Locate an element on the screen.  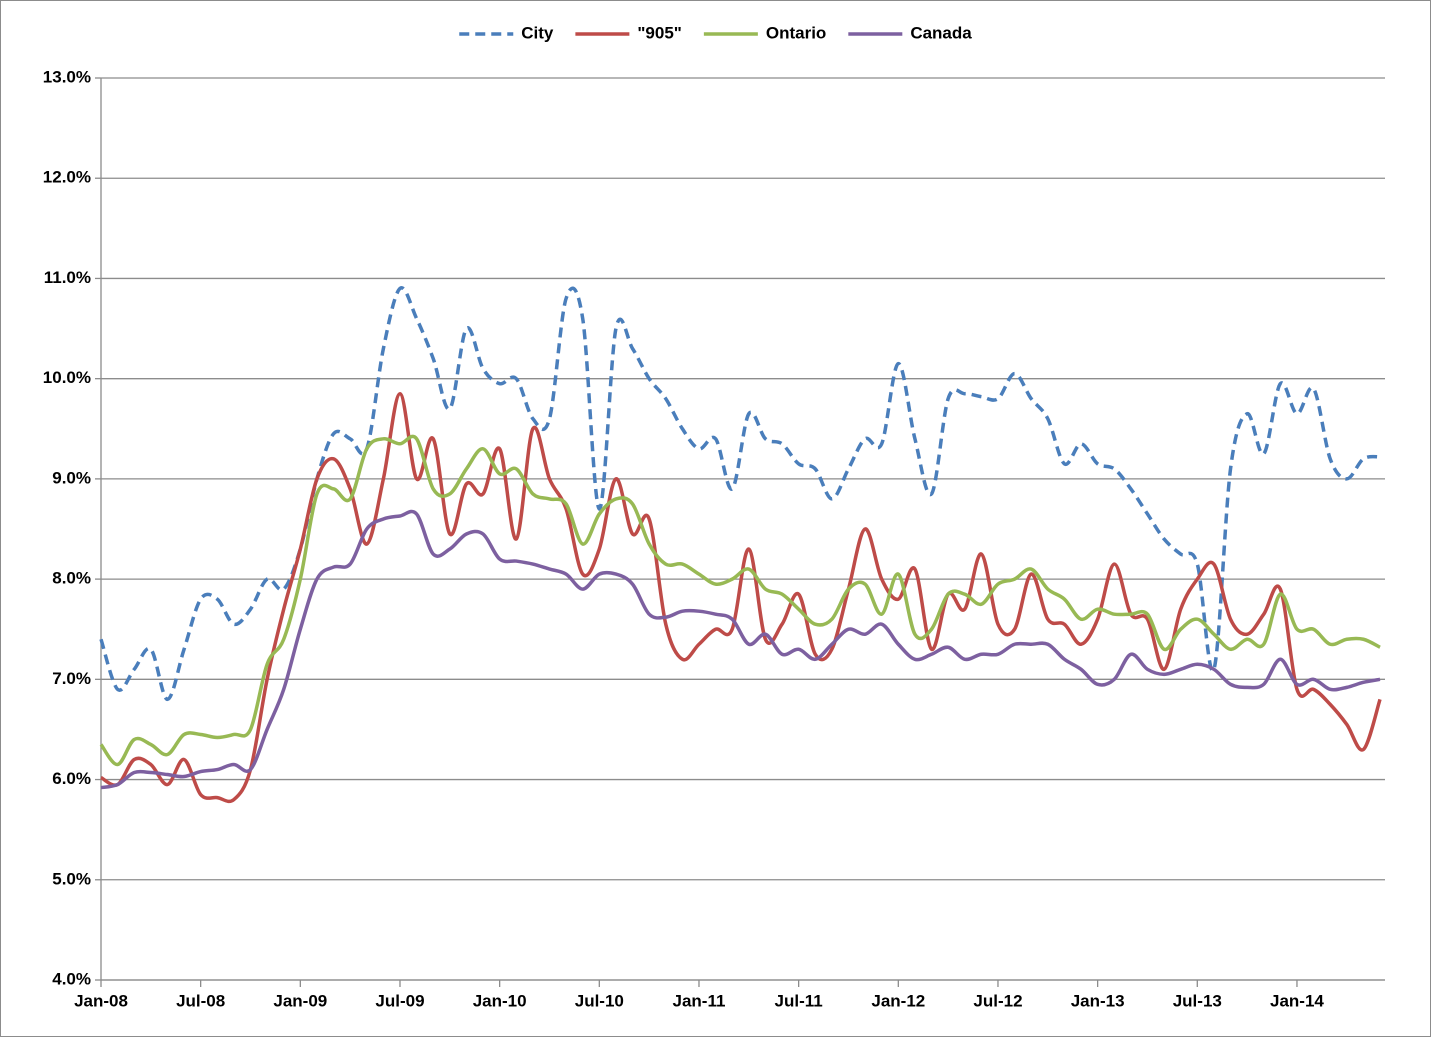
legend-label: Canada is located at coordinates (941, 32).